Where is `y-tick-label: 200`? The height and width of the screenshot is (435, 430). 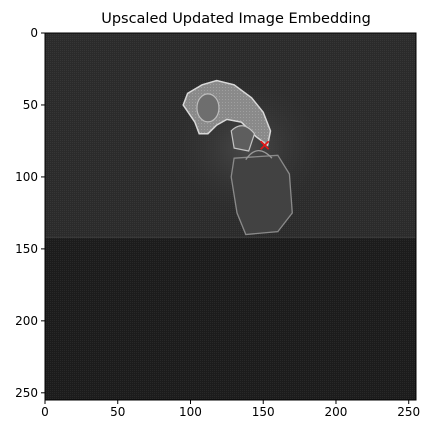 y-tick-label: 200 is located at coordinates (26, 321).